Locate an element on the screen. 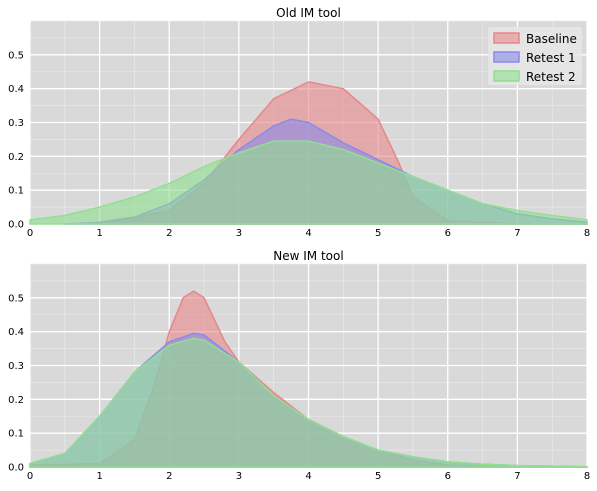 This screenshot has height=491, width=597. chart-title: New IM tool is located at coordinates (308, 256).